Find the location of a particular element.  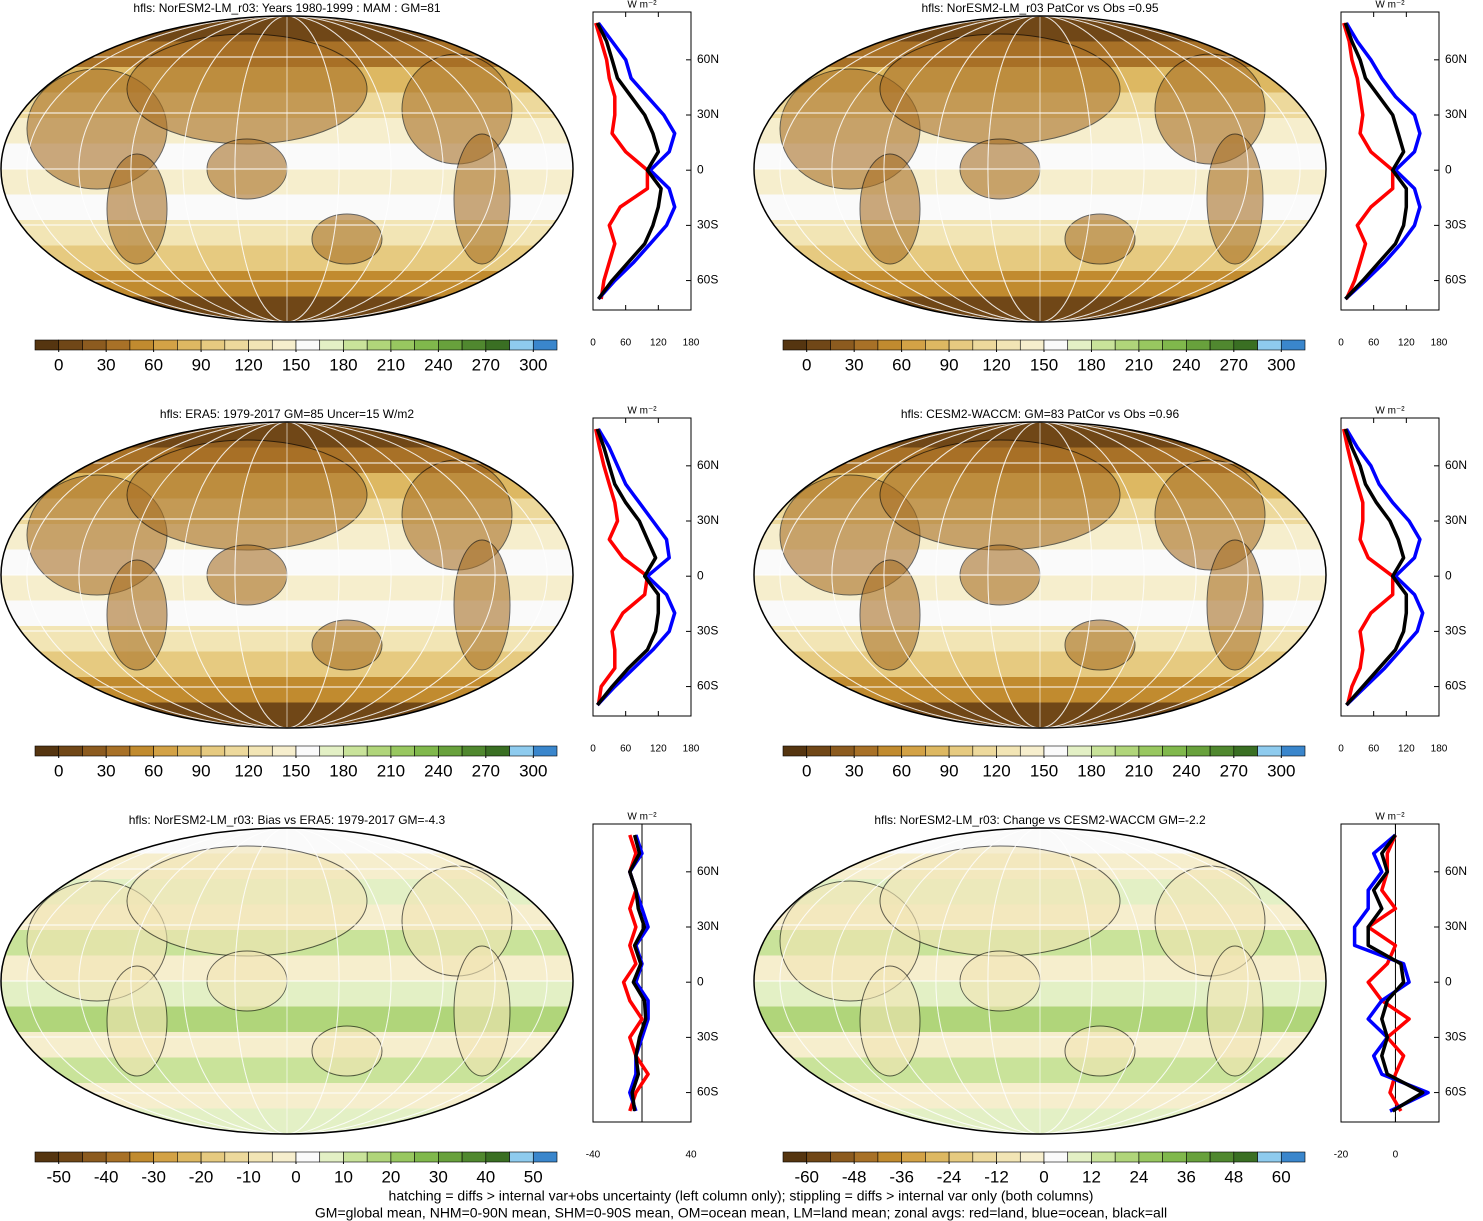

y-tick-label: 60S is located at coordinates (1455, 686).